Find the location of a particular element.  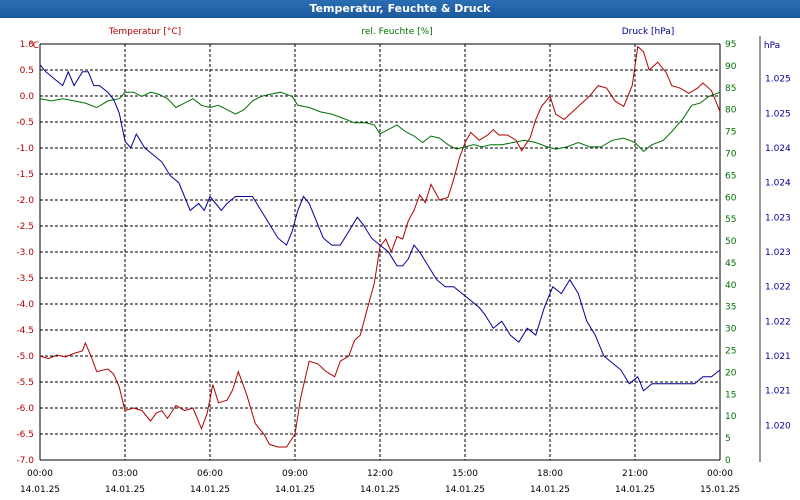

temperature-tick-label: -4.5 is located at coordinates (25, 331).